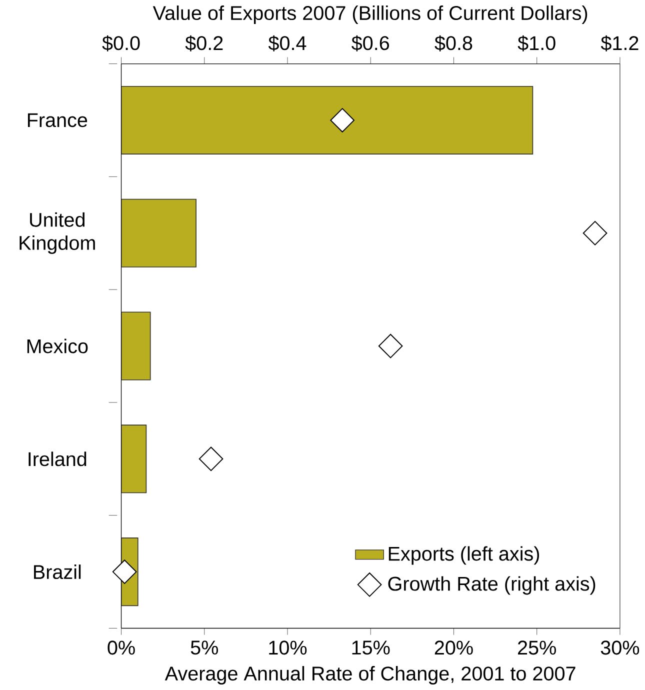 The width and height of the screenshot is (645, 690). I want to click on y-tick-label: Brazil, so click(57, 572).